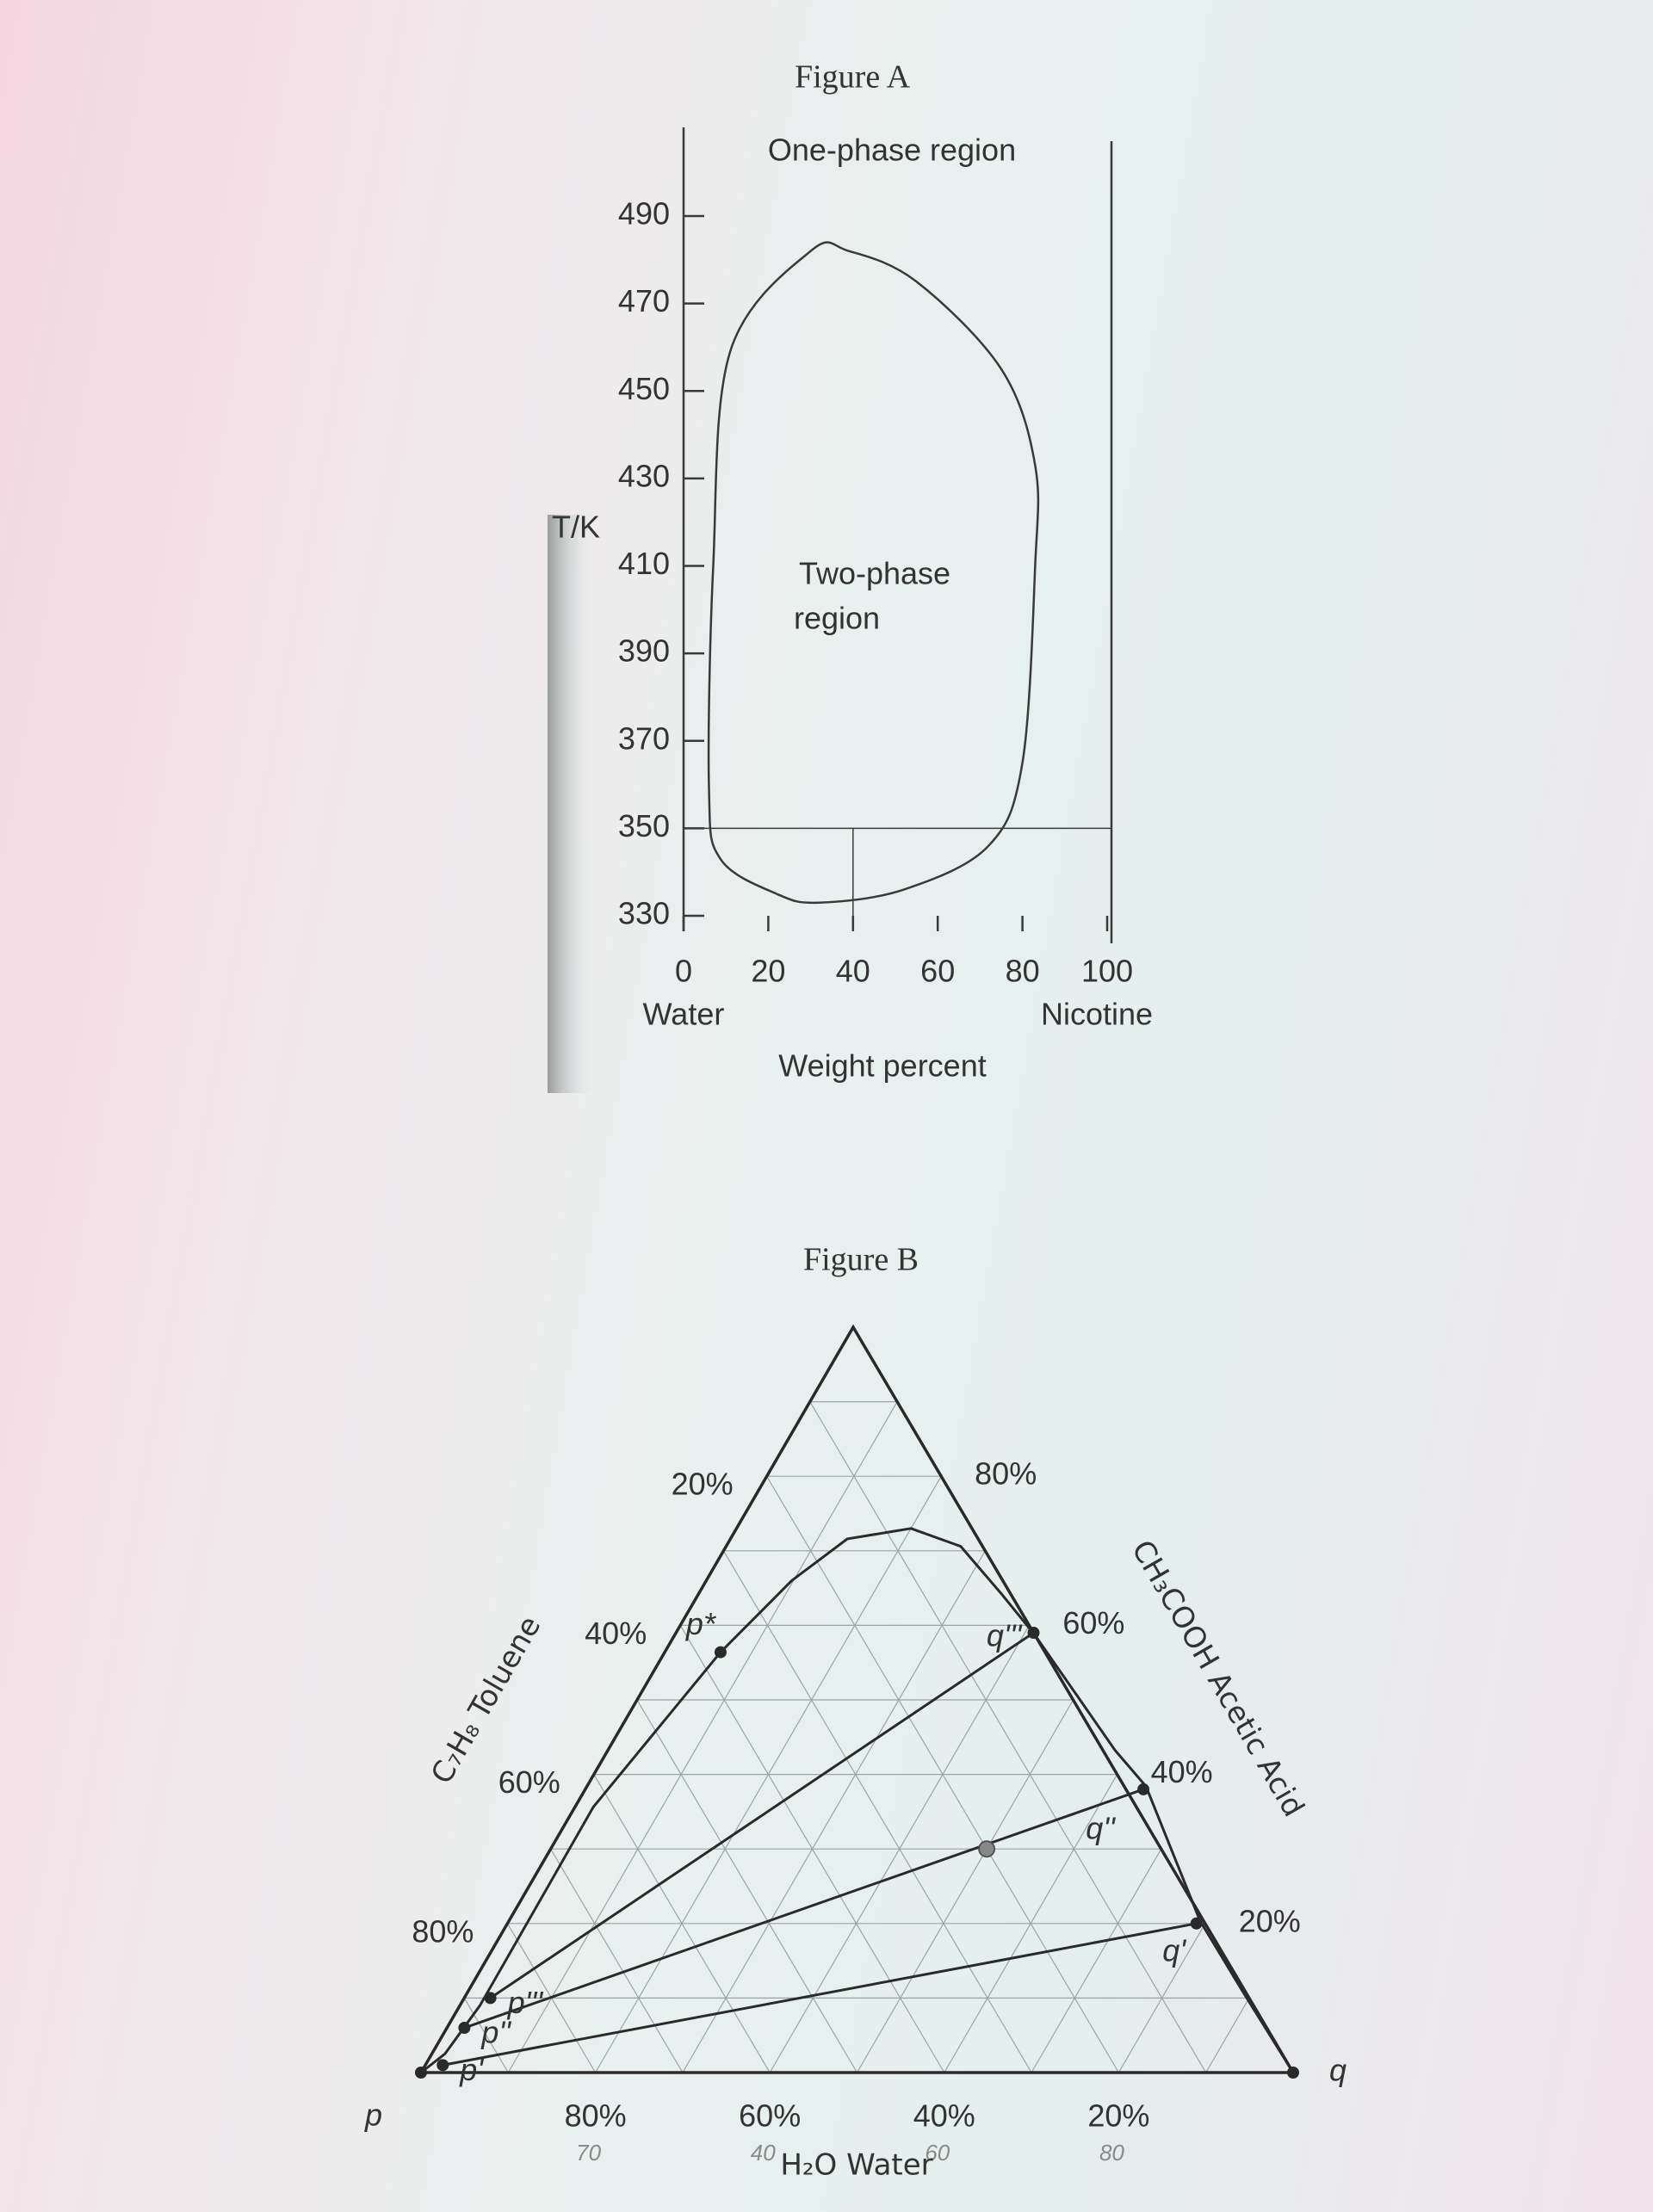  Describe the element at coordinates (1101, 1827) in the screenshot. I see `point-label: q''` at that location.